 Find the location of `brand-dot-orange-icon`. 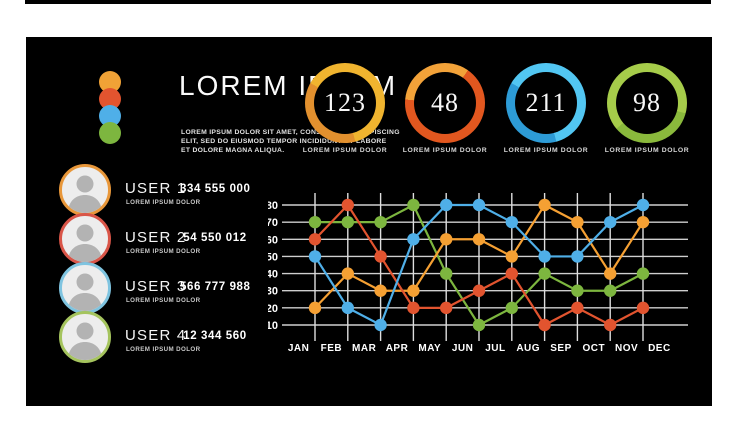

brand-dot-orange-icon is located at coordinates (110, 82).